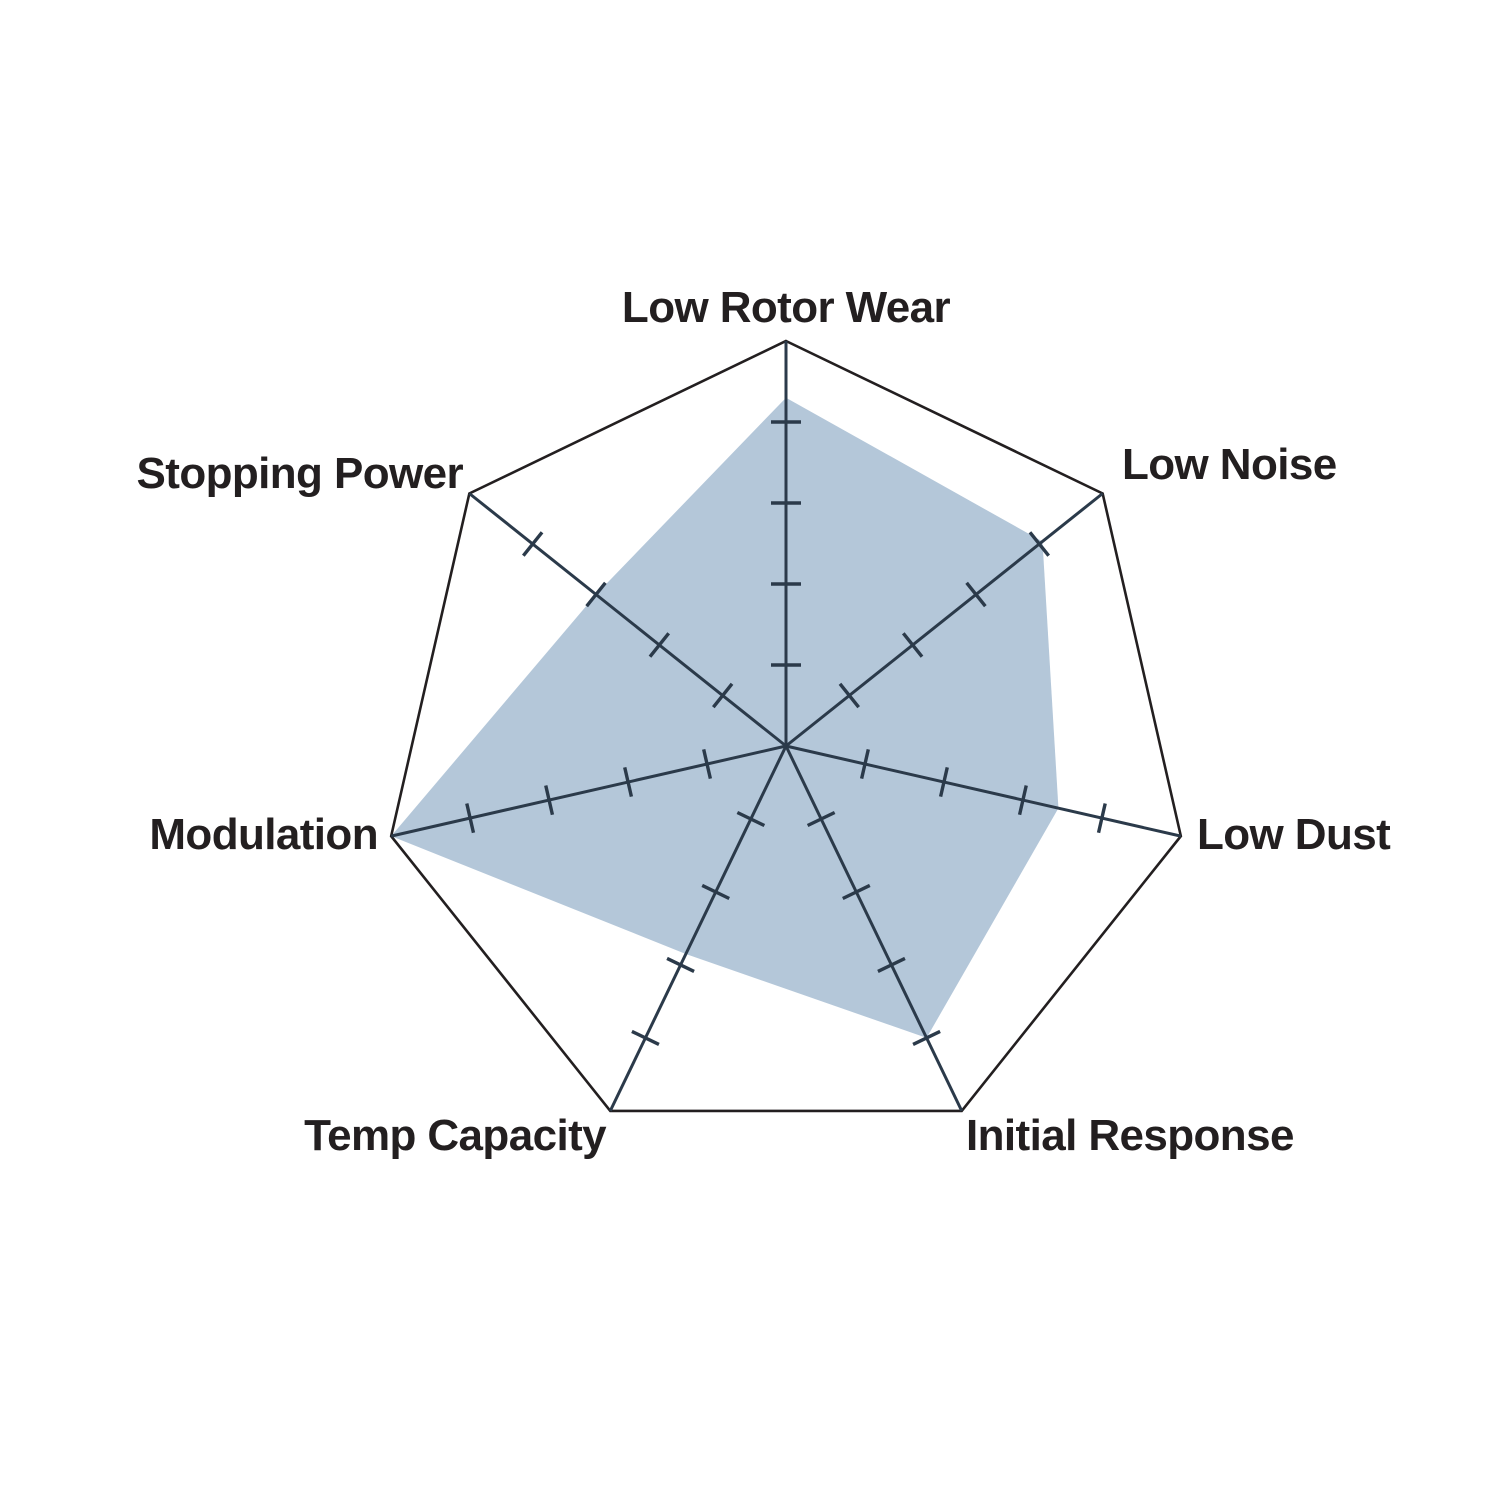 This screenshot has width=1500, height=1500. I want to click on axis-label-low-rotor-wear: Low Rotor Wear, so click(786, 307).